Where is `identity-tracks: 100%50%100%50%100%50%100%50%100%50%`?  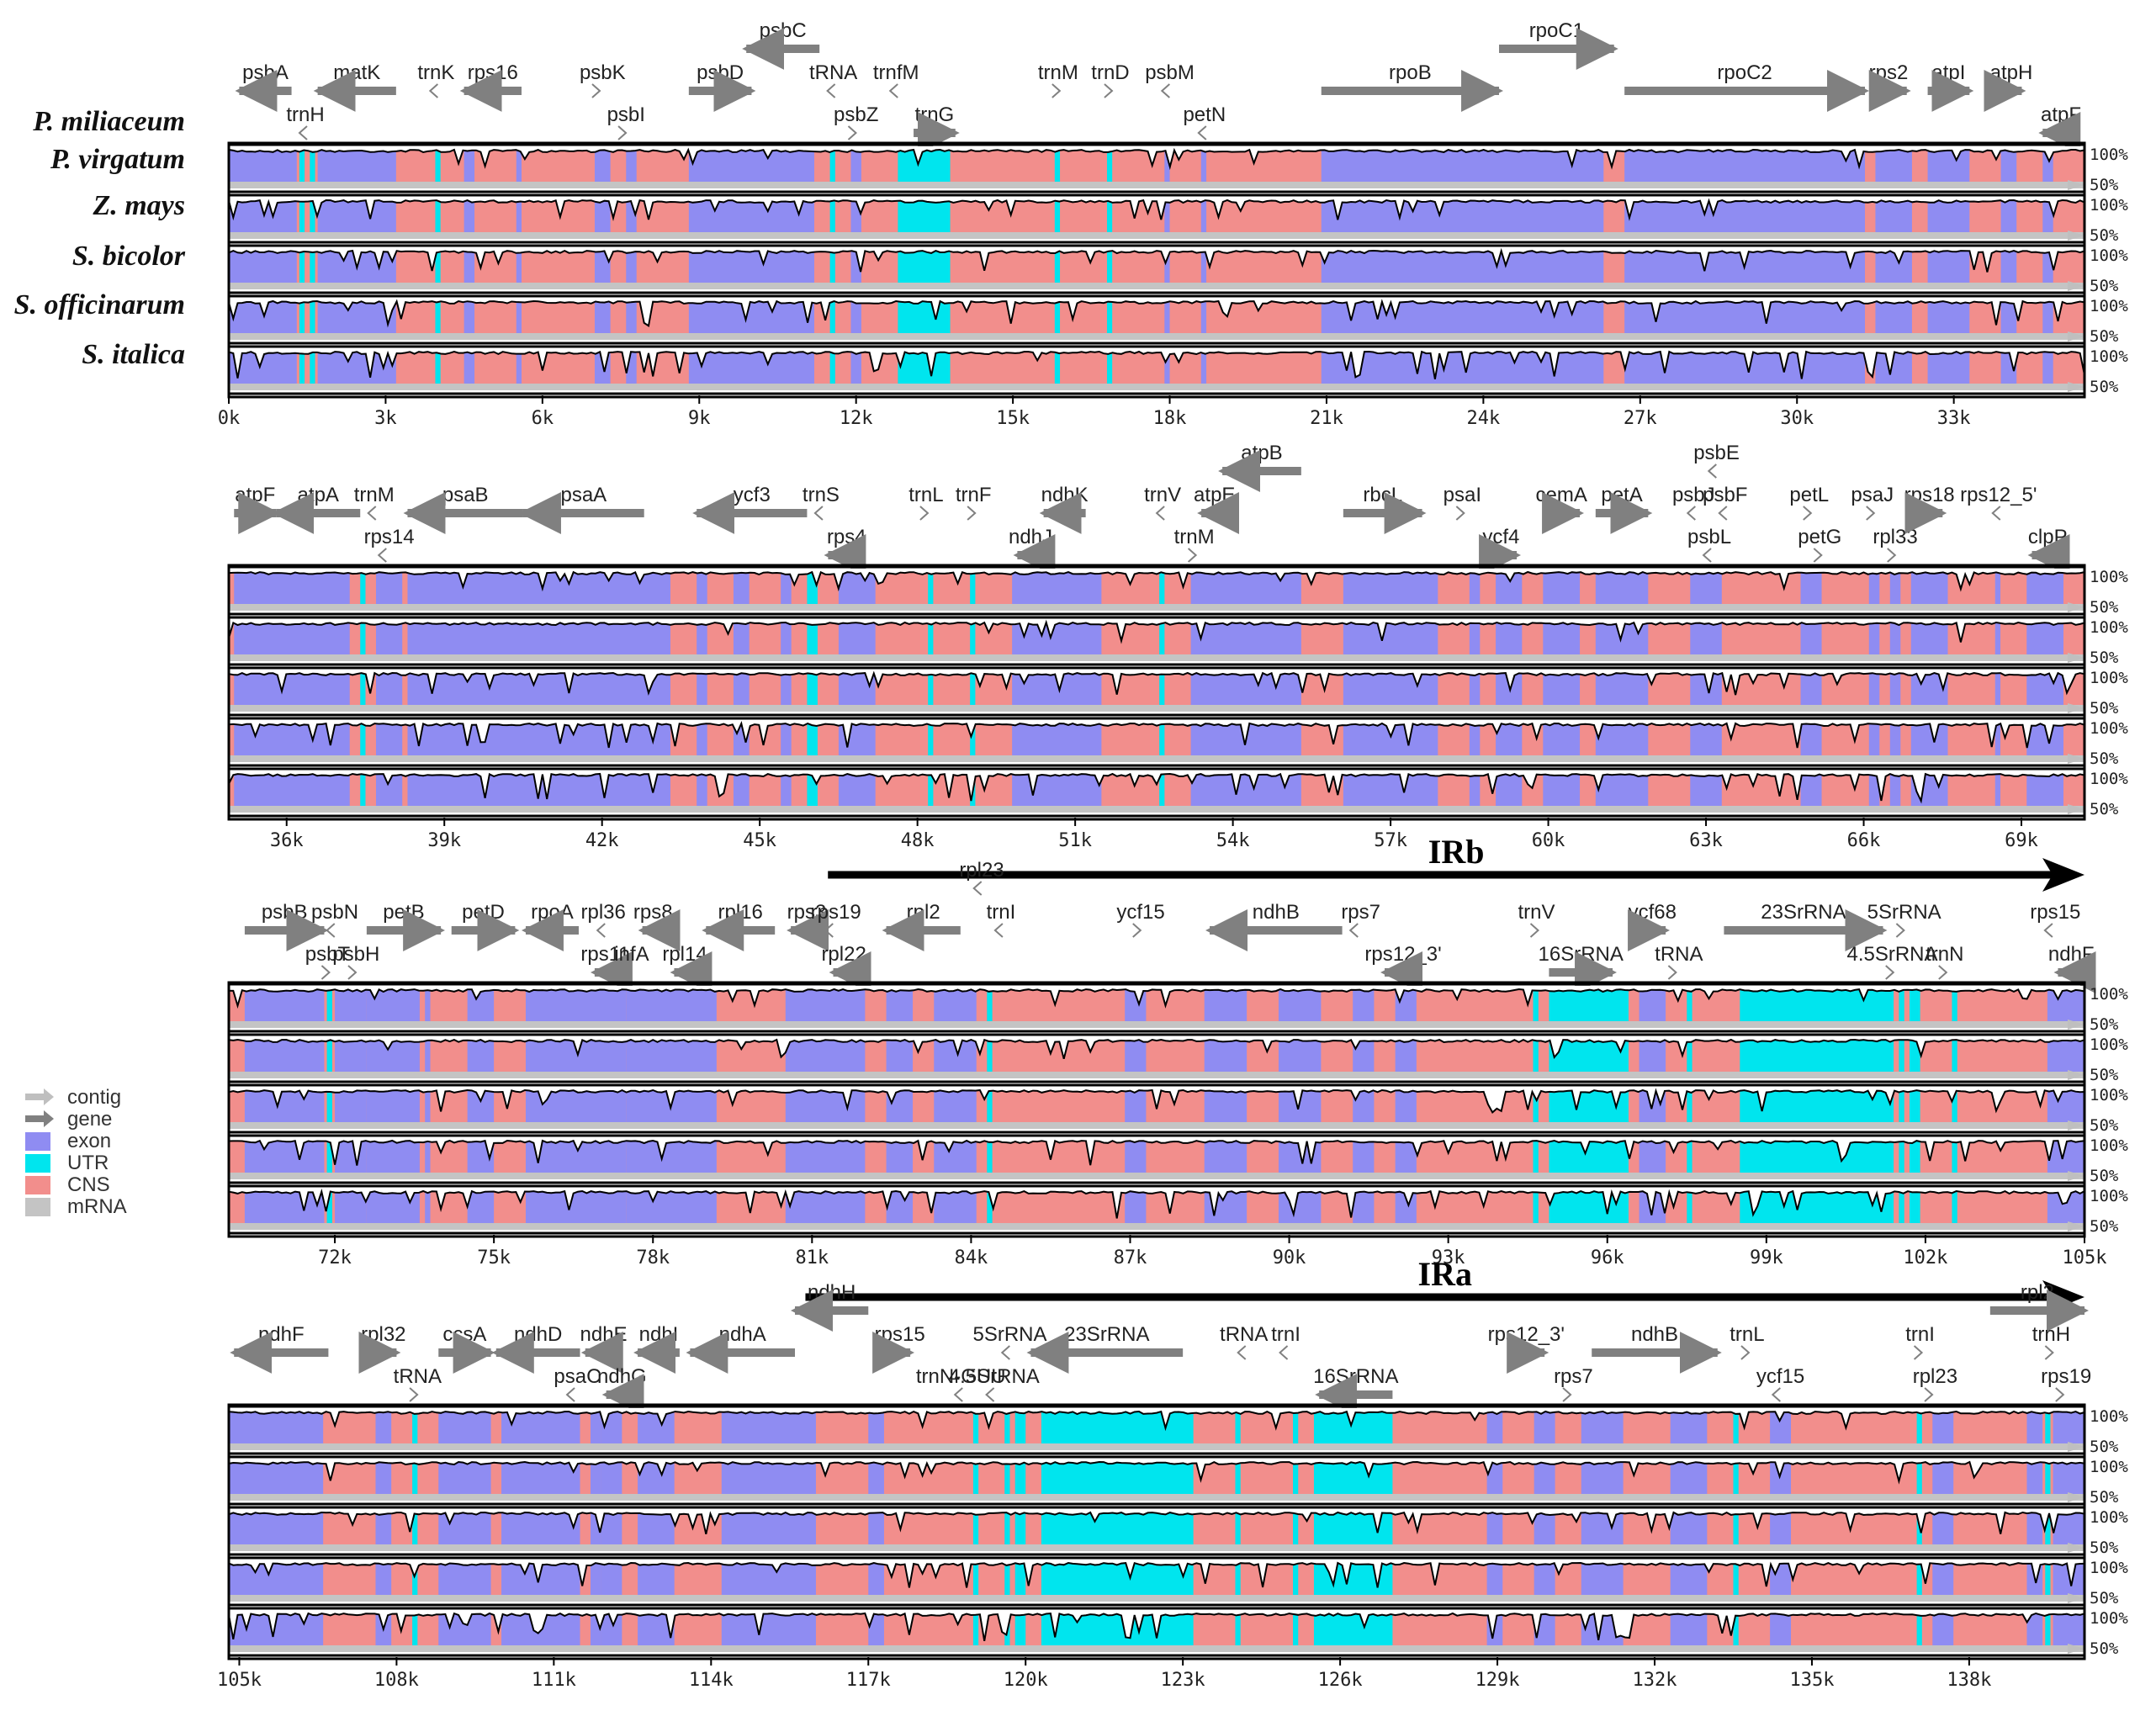
identity-tracks: 100%50%100%50%100%50%100%50%100%50% is located at coordinates (1177, 1109).